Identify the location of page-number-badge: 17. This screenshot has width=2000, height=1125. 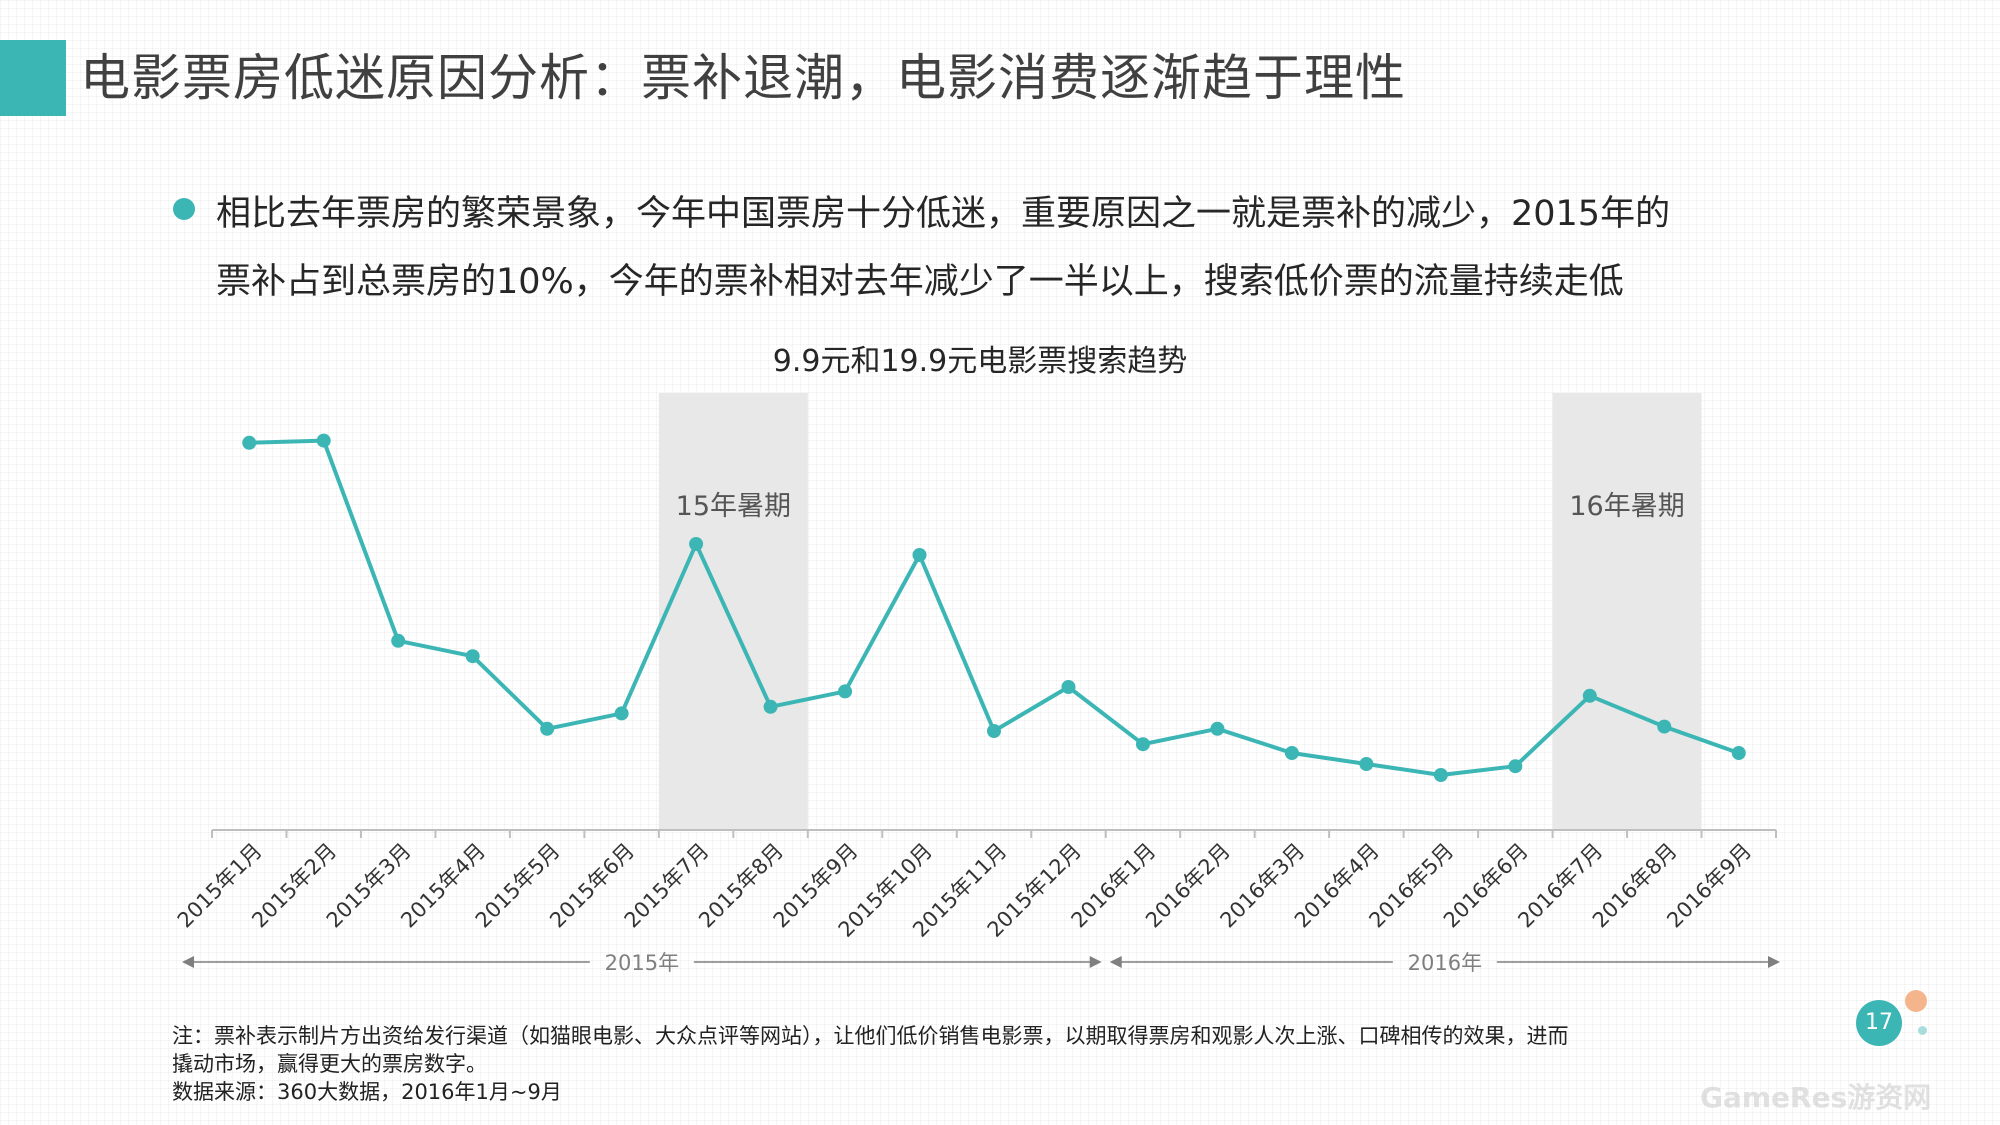
(1879, 1023).